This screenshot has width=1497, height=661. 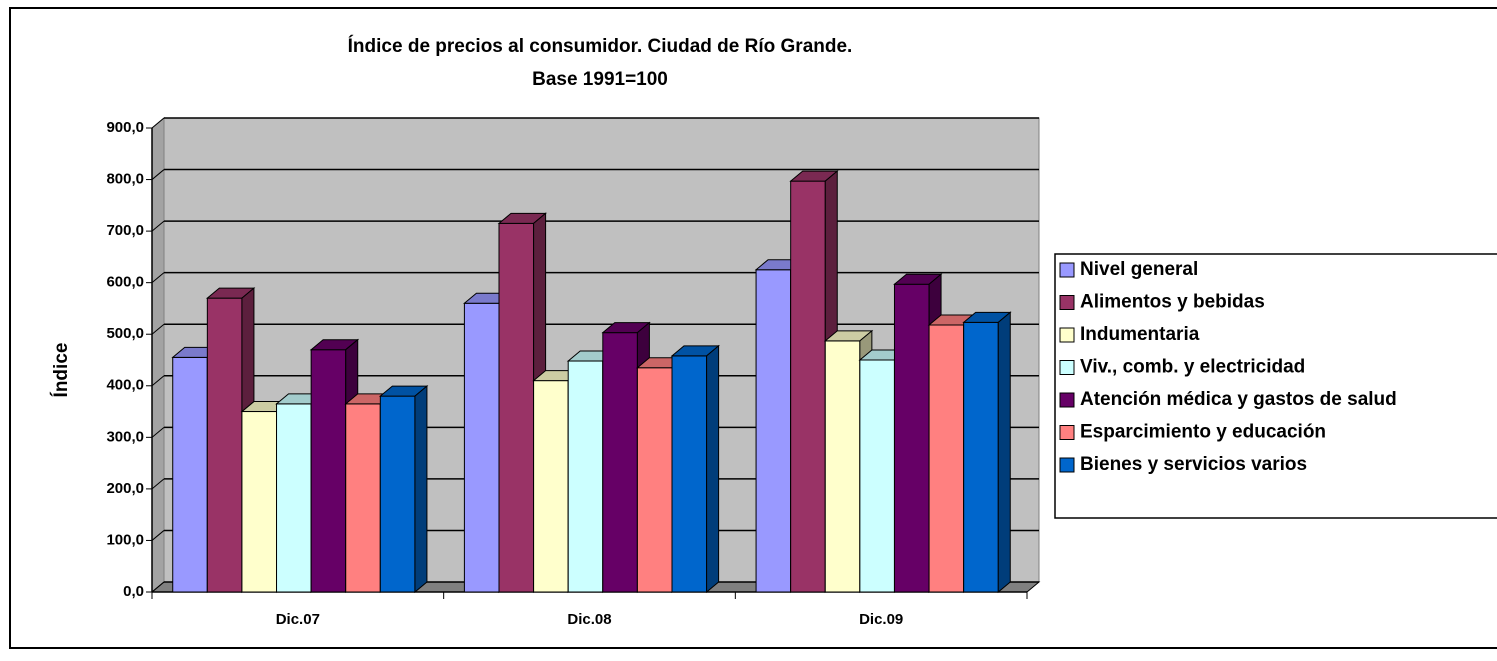 What do you see at coordinates (1203, 432) in the screenshot?
I see `legend-label: Esparcimiento y educación` at bounding box center [1203, 432].